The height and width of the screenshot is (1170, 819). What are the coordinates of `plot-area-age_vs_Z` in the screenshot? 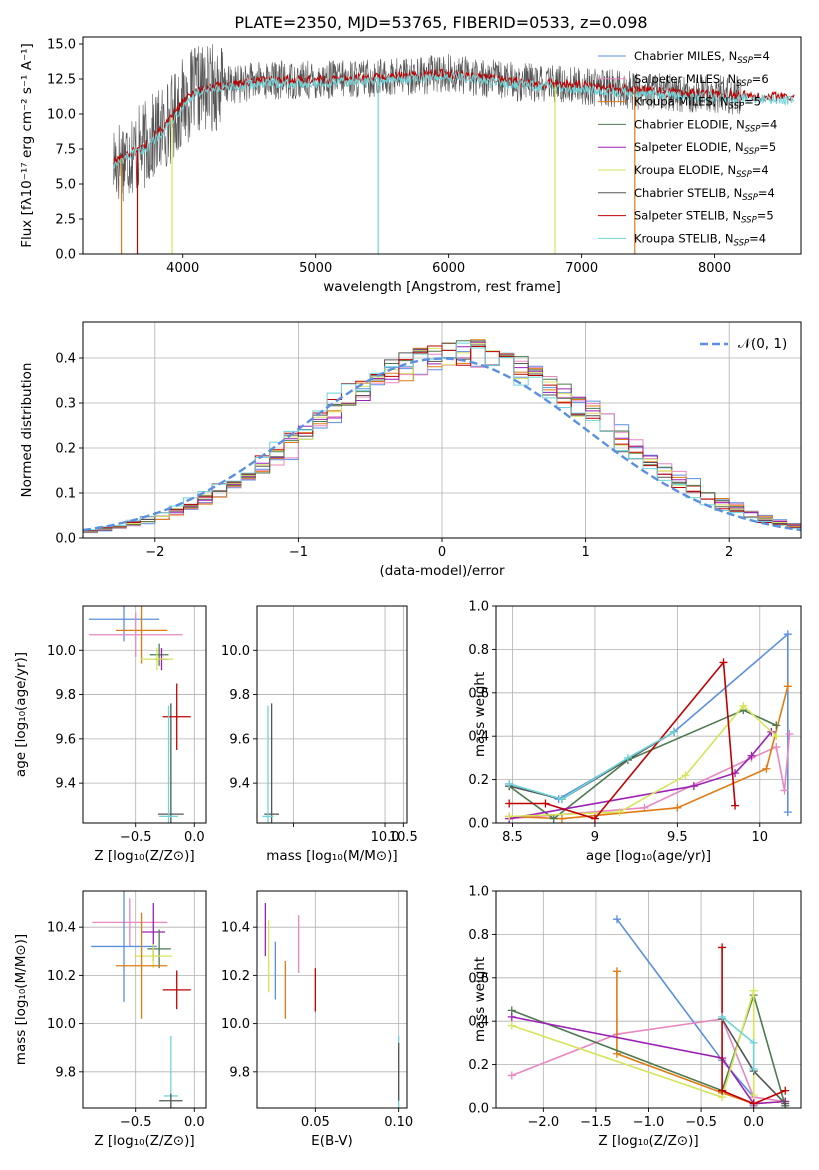 It's located at (139, 714).